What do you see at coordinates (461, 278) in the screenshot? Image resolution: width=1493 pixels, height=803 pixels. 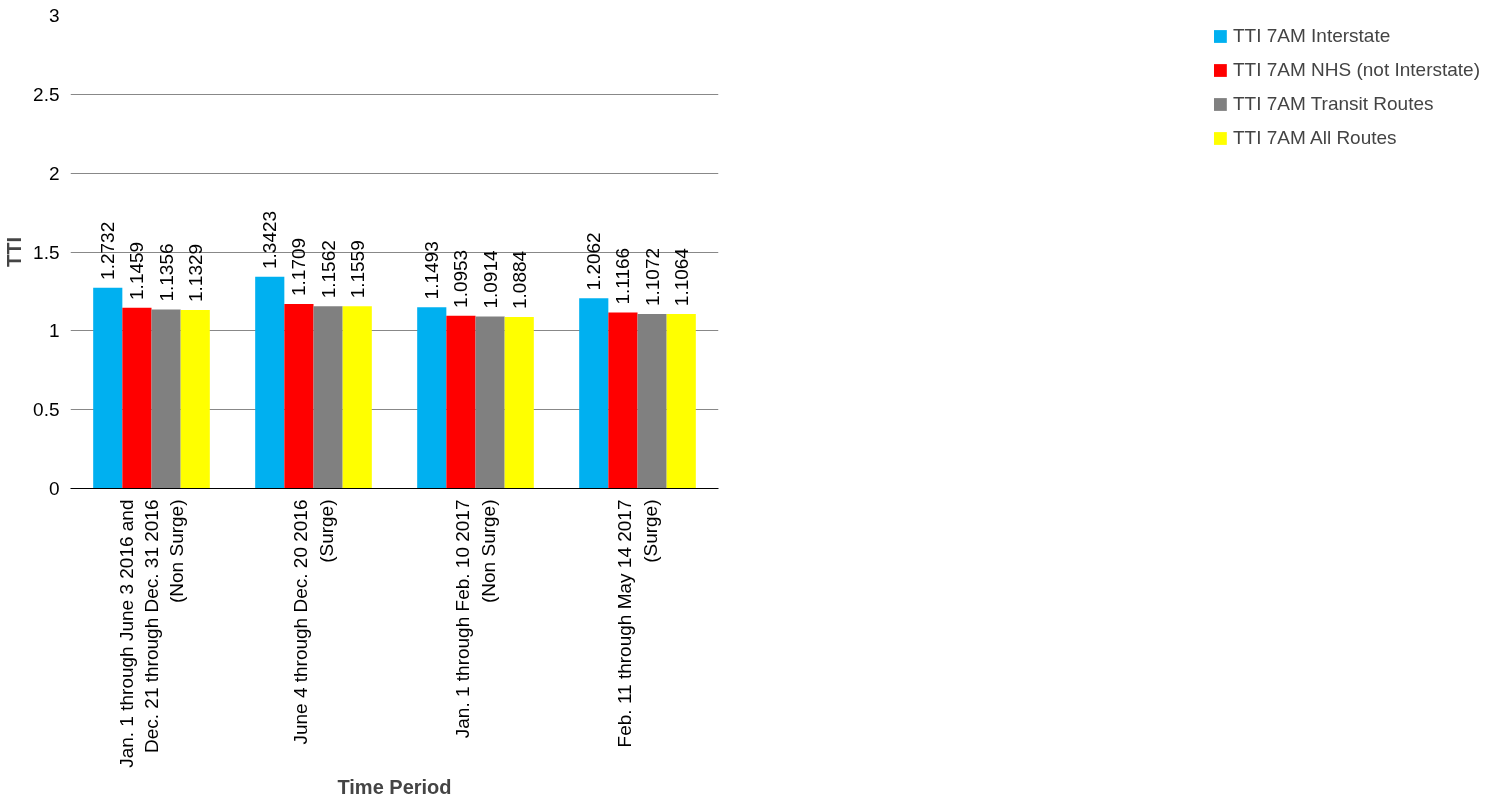 I see `data-label: 1.0953` at bounding box center [461, 278].